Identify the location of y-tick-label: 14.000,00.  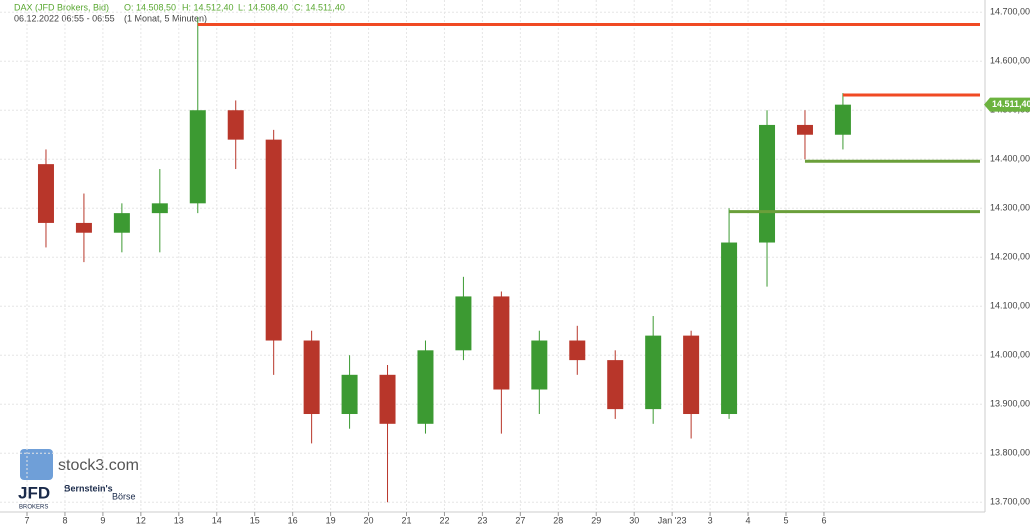
(1010, 355).